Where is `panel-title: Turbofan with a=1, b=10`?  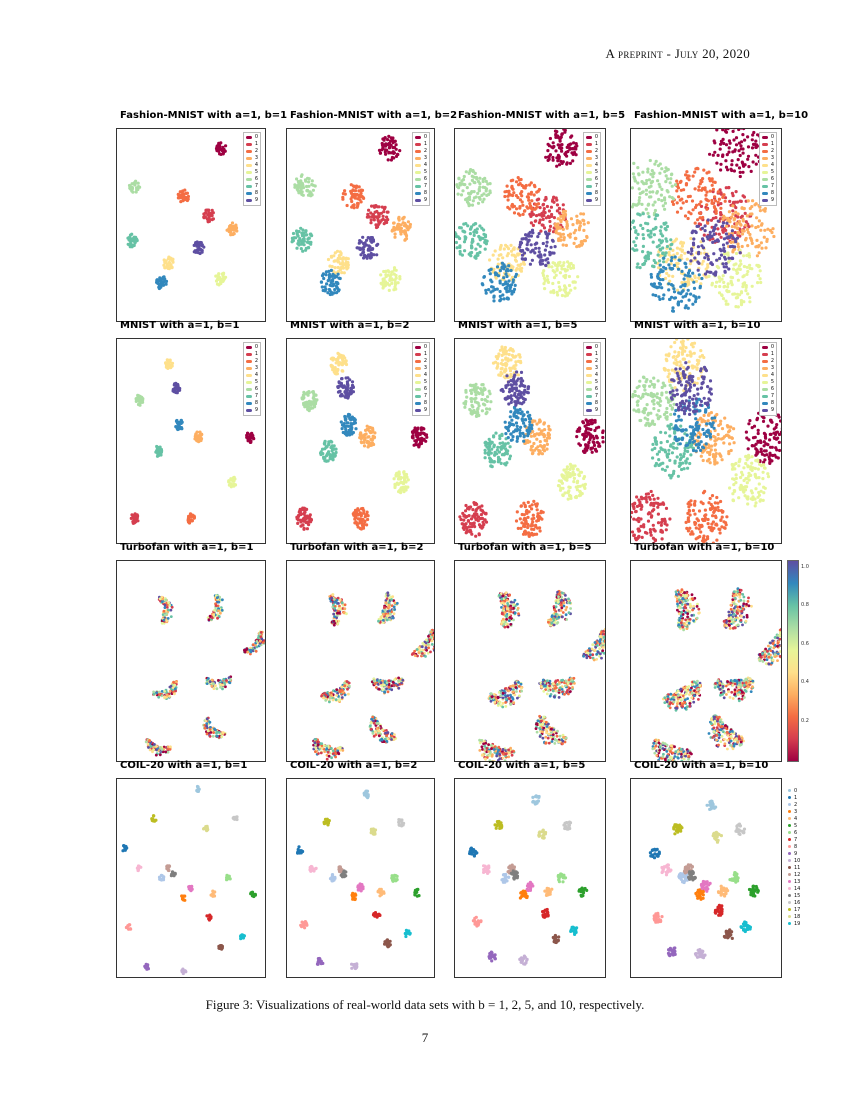 panel-title: Turbofan with a=1, b=10 is located at coordinates (704, 547).